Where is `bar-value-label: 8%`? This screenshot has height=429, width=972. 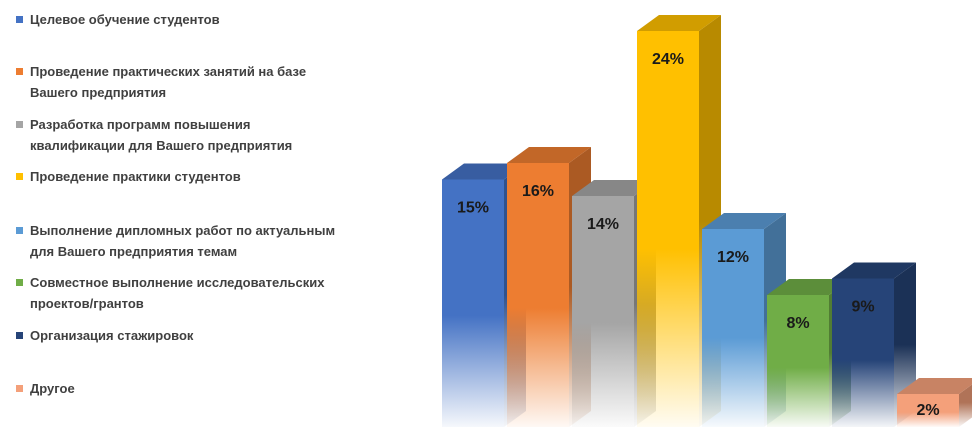 bar-value-label: 8% is located at coordinates (797, 323).